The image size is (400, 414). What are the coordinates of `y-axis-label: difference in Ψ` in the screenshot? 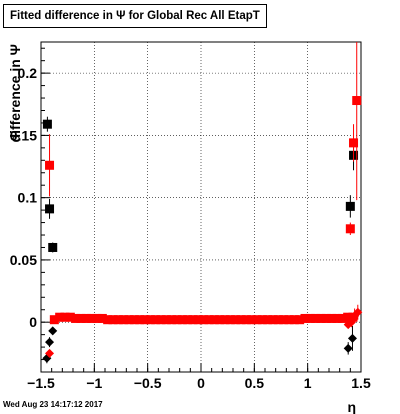 It's located at (15, 93).